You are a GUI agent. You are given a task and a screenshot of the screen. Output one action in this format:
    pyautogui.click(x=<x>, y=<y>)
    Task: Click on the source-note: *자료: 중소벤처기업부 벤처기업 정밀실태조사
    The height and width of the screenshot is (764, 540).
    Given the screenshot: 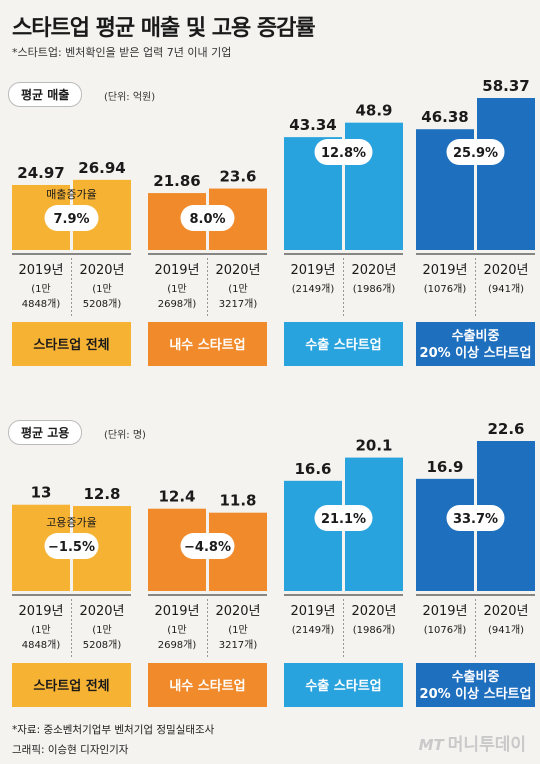 What is the action you would take?
    pyautogui.click(x=113, y=730)
    